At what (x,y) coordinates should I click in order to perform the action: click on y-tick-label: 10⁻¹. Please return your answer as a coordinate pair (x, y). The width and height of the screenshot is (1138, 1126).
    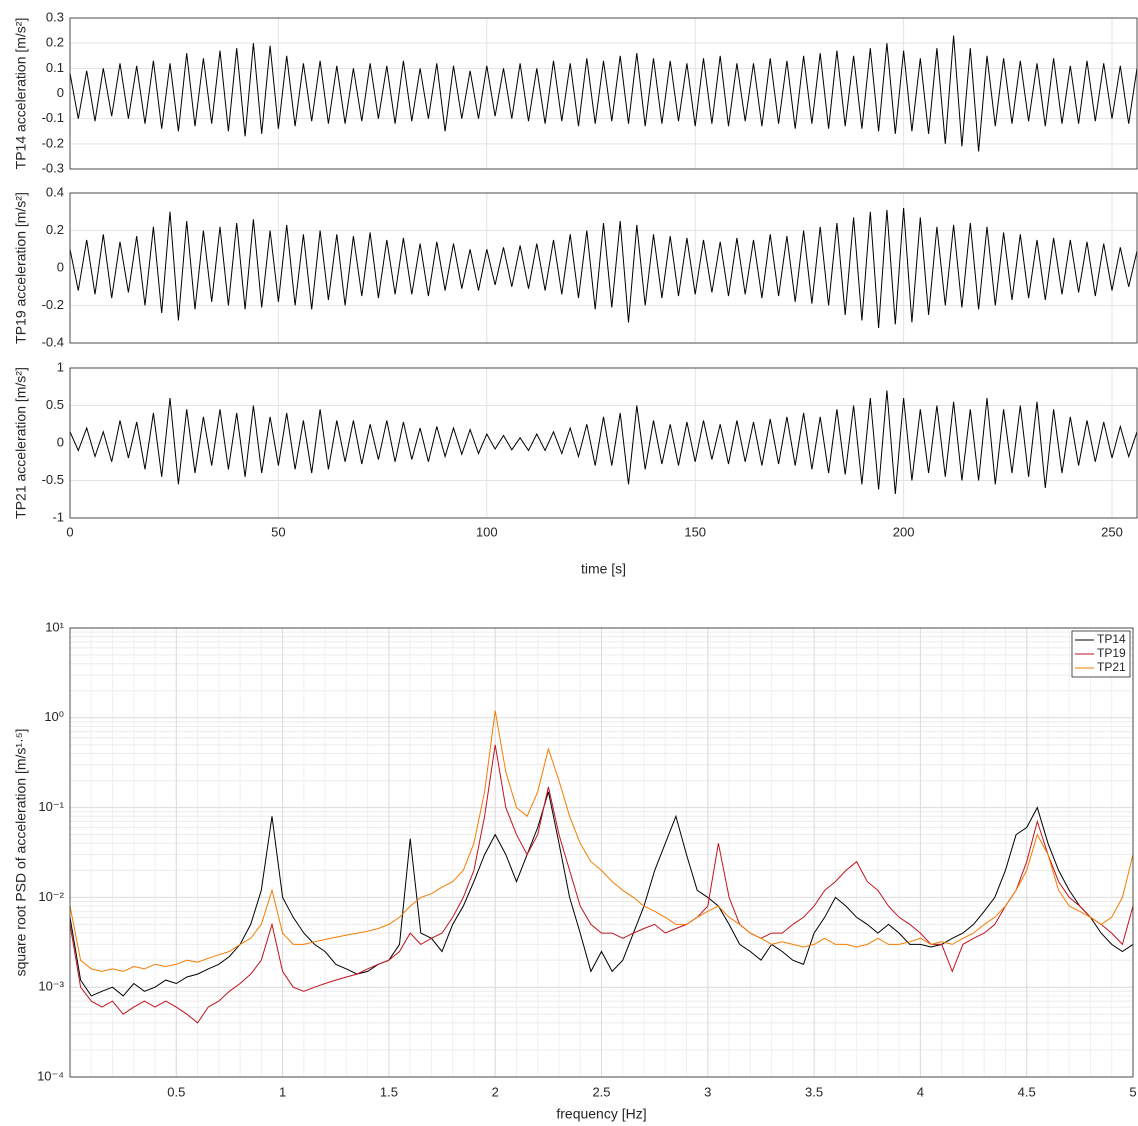
    Looking at the image, I should click on (51, 806).